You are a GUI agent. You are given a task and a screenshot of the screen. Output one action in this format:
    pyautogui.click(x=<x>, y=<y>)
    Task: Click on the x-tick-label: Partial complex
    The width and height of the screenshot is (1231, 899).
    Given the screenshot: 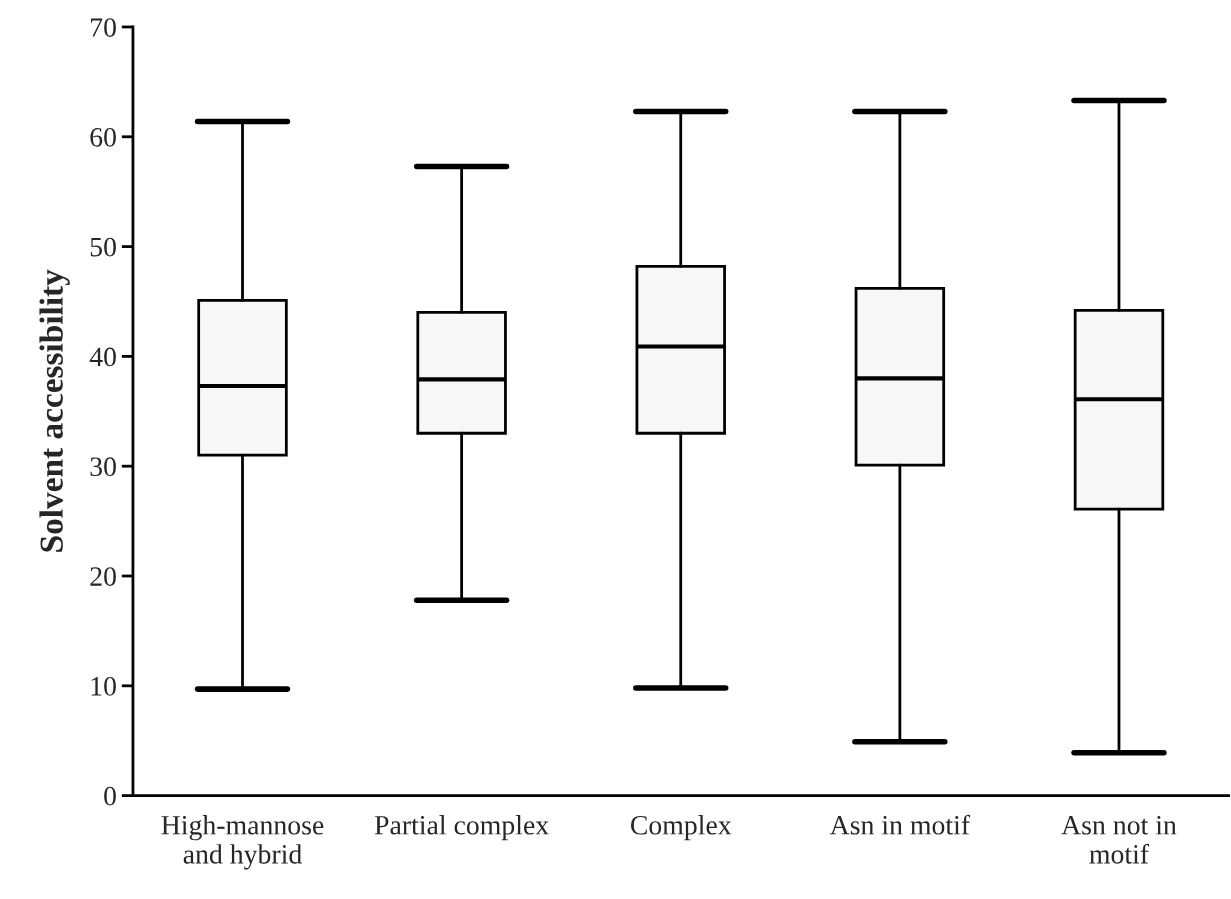 What is the action you would take?
    pyautogui.click(x=461, y=828)
    